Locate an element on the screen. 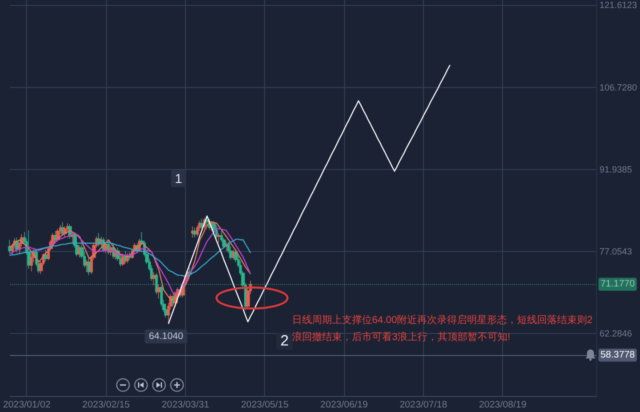 Image resolution: width=640 pixels, height=412 pixels. annotation: 64.1040 is located at coordinates (166, 336).